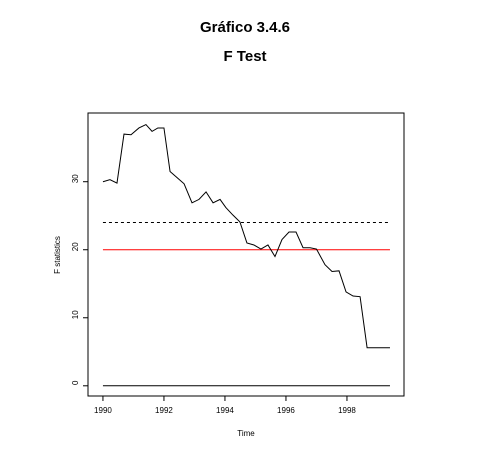 Image resolution: width=502 pixels, height=460 pixels. Describe the element at coordinates (244, 56) in the screenshot. I see `chart-subtitle: F Test` at that location.